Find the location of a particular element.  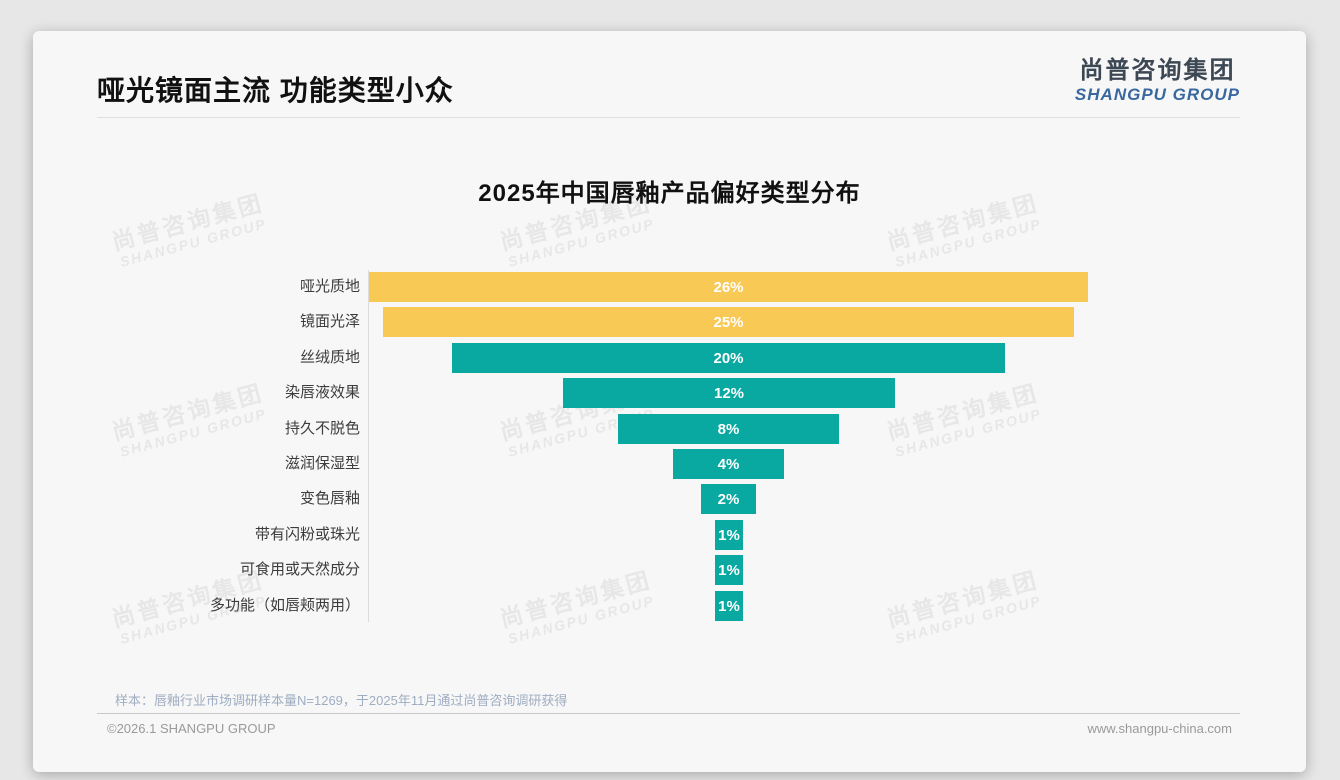

bar-plot-area: 20% is located at coordinates (728, 358).